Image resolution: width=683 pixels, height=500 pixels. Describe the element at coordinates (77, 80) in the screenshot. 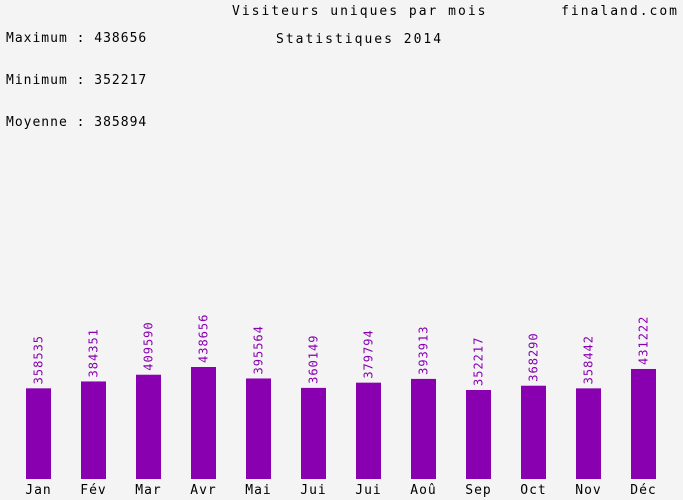

I see `minimum-label: Minimum : 352217` at that location.